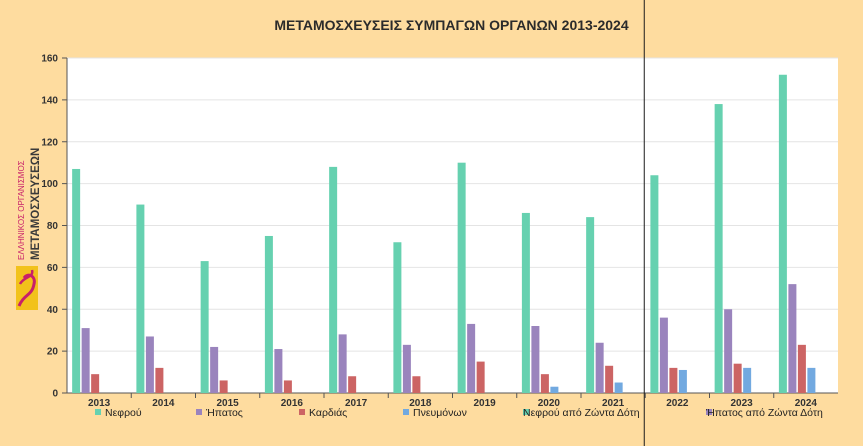 This screenshot has width=863, height=446. Describe the element at coordinates (613, 403) in the screenshot. I see `x-tick-label: 2021` at that location.